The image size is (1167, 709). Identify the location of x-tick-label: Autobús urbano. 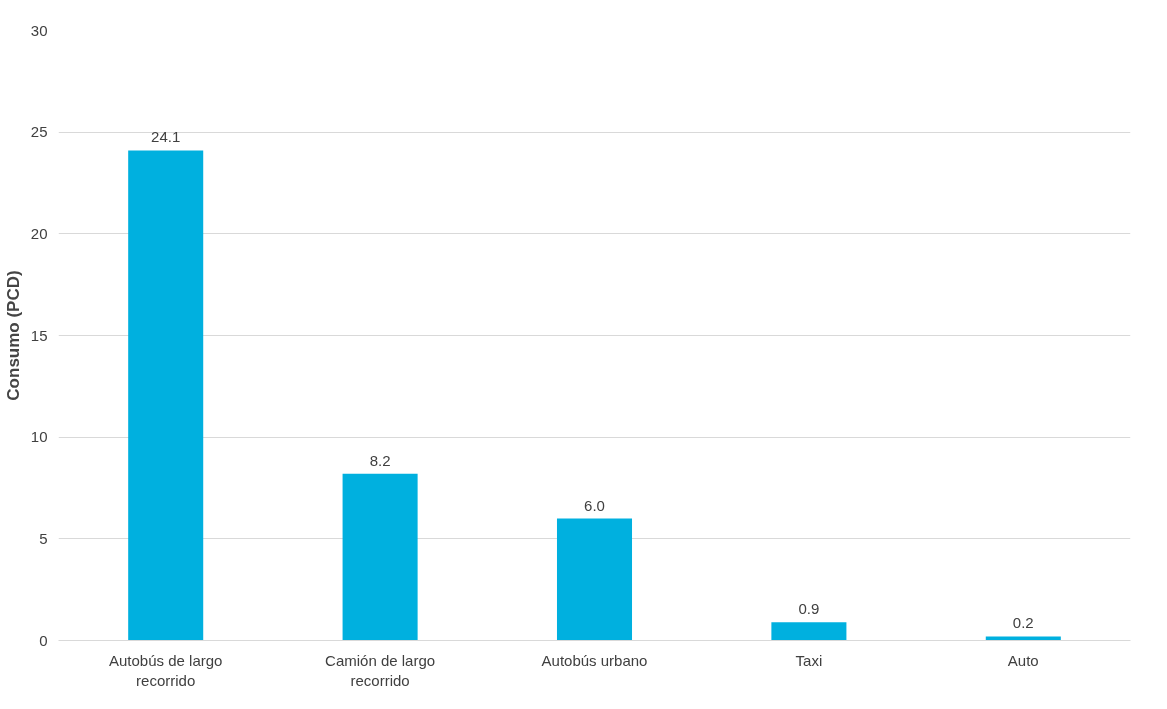
(594, 660).